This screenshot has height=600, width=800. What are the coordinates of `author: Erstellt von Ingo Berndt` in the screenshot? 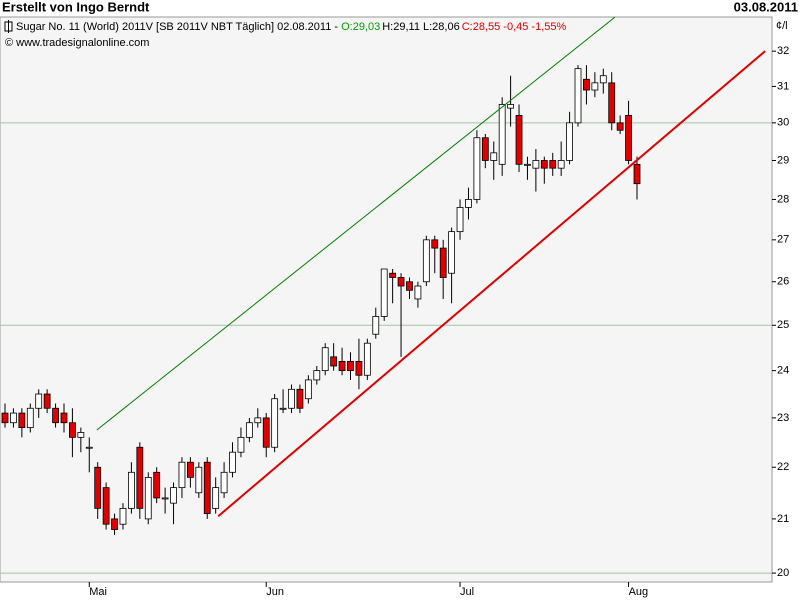 It's located at (76, 7).